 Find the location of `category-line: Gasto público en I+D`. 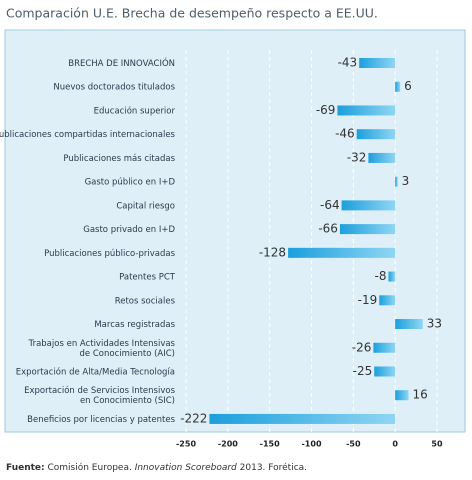

category-line: Gasto público en I+D is located at coordinates (130, 182).